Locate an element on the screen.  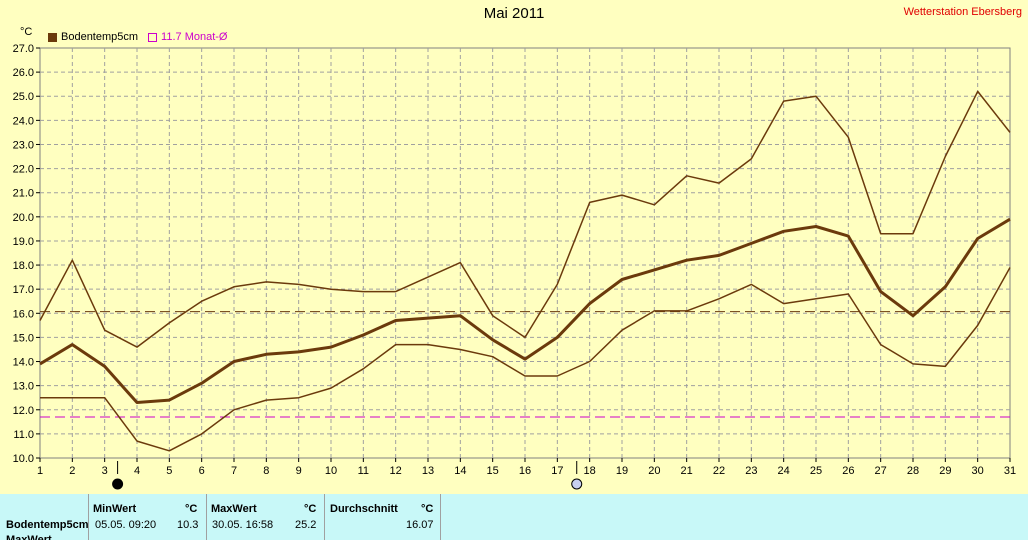
y-tick-label: 27.0 is located at coordinates (23, 49).